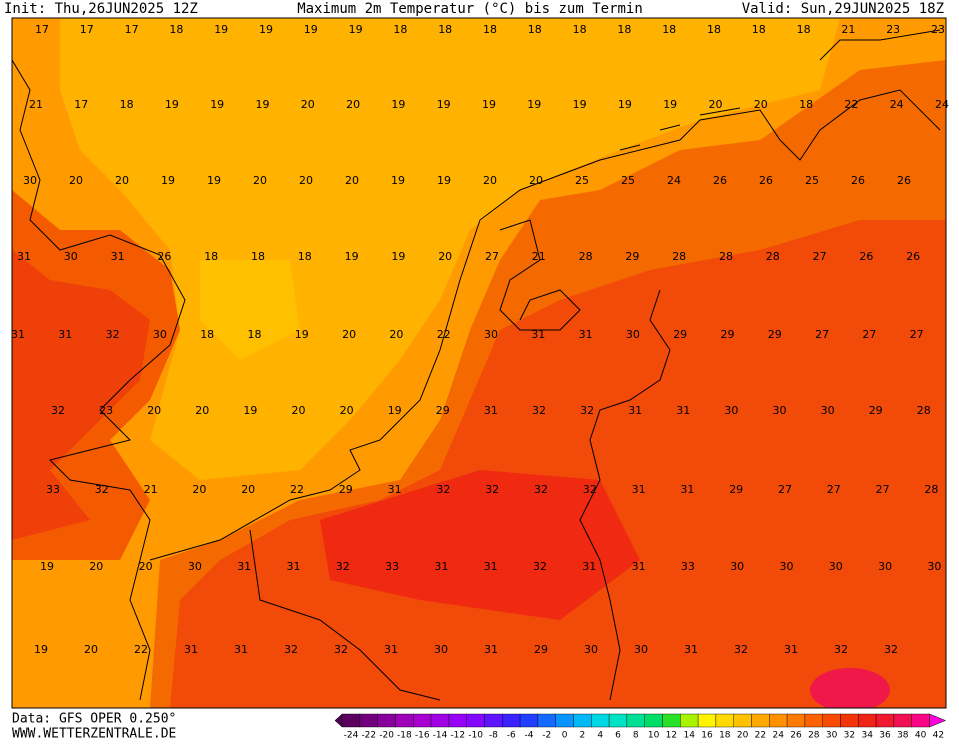 The height and width of the screenshot is (745, 959). Describe the element at coordinates (565, 736) in the screenshot. I see `colorbar-label: 0` at that location.